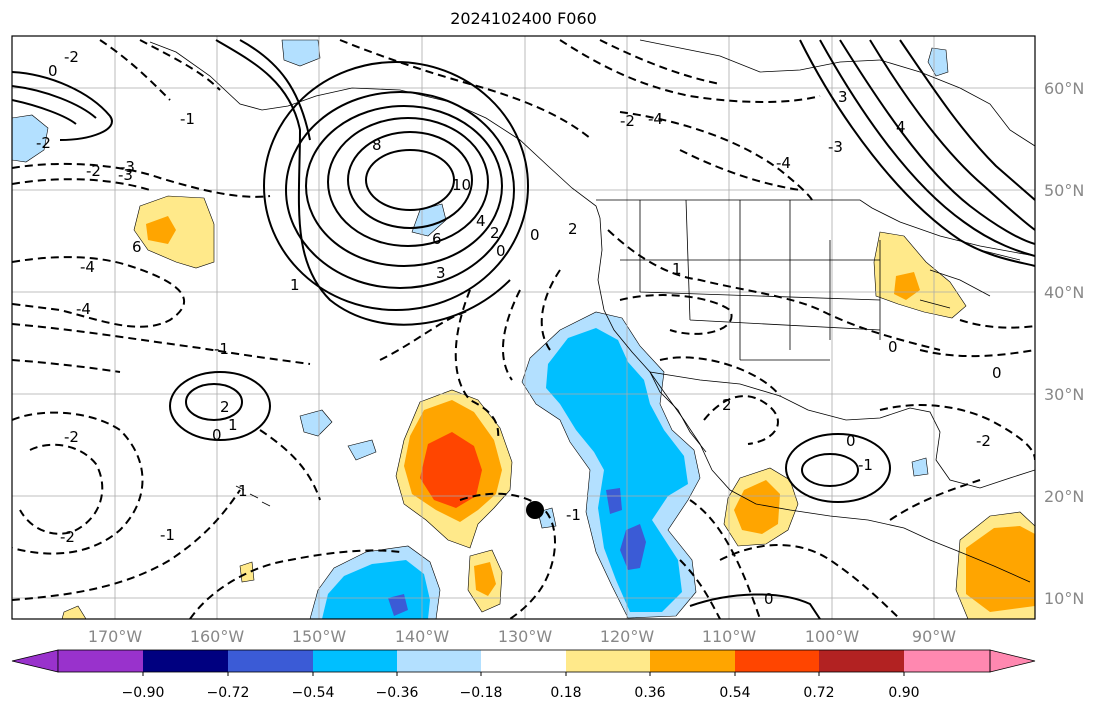  What do you see at coordinates (750, 280) in the screenshot?
I see `state-lines` at bounding box center [750, 280].